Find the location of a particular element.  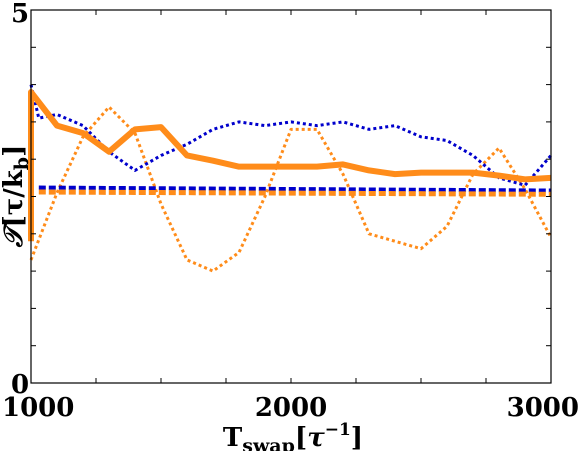

x-axis-label: Tswap[τ−1] is located at coordinates (293, 435).